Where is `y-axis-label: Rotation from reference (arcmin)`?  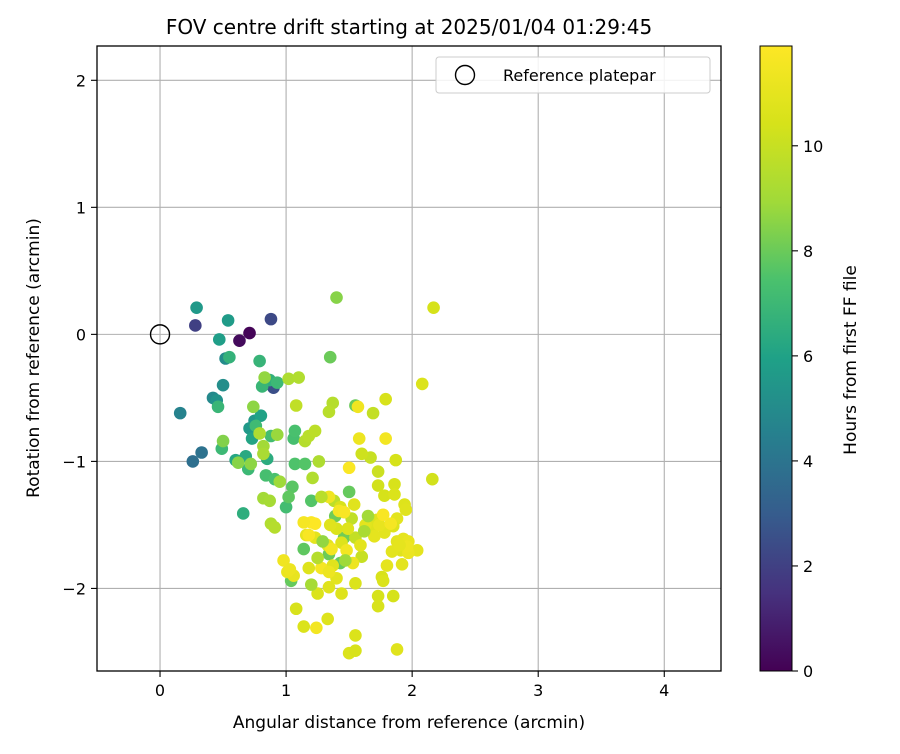 y-axis-label: Rotation from reference (arcmin) is located at coordinates (34, 358).